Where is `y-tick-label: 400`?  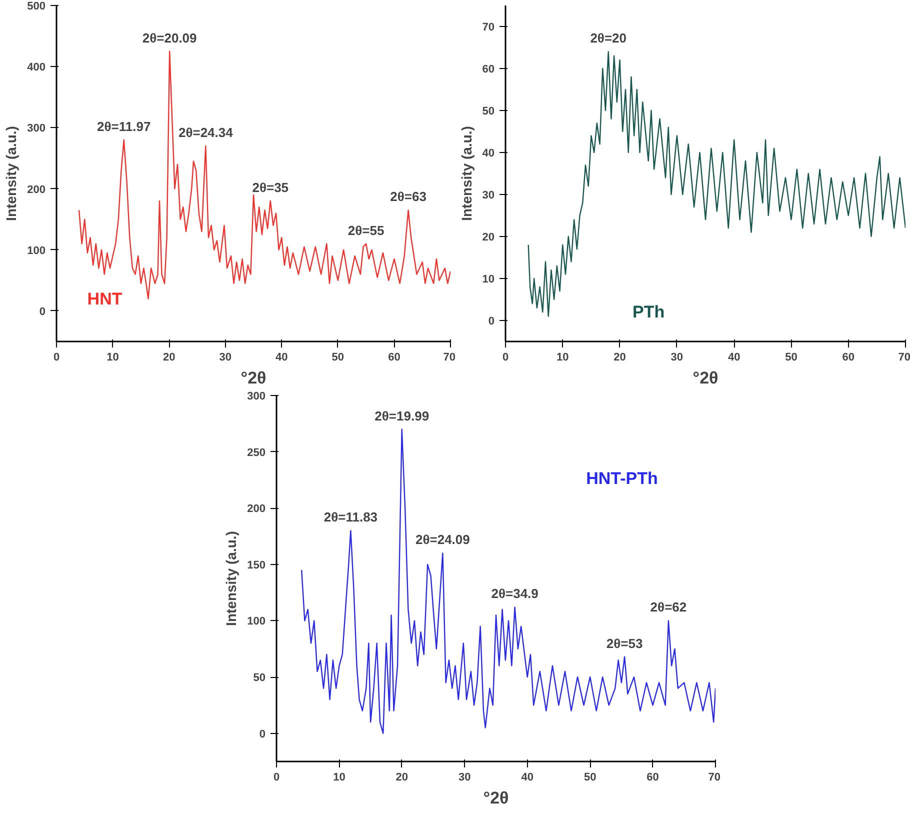
y-tick-label: 400 is located at coordinates (36, 68).